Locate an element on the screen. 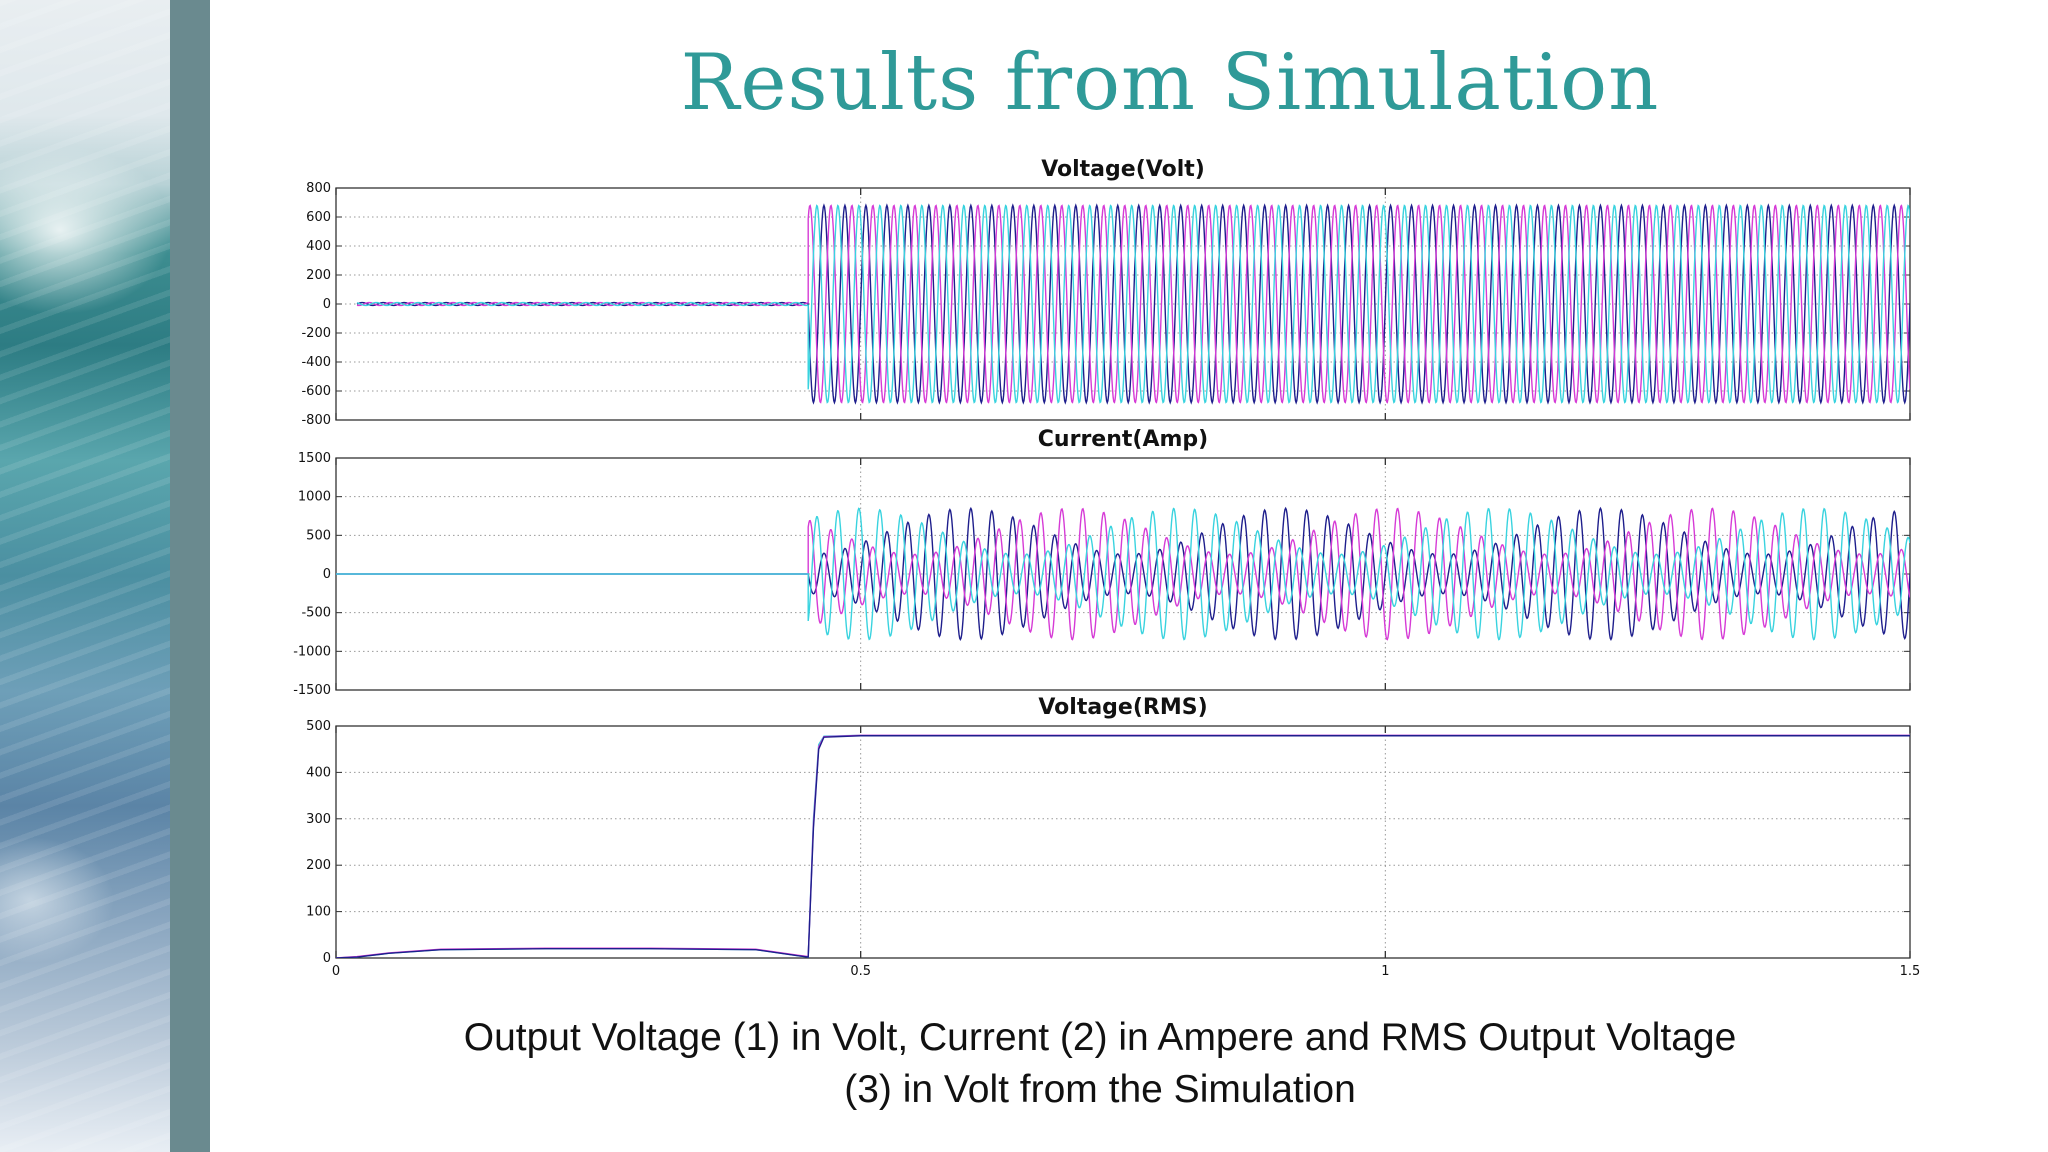  side-accent-bar is located at coordinates (190, 576).